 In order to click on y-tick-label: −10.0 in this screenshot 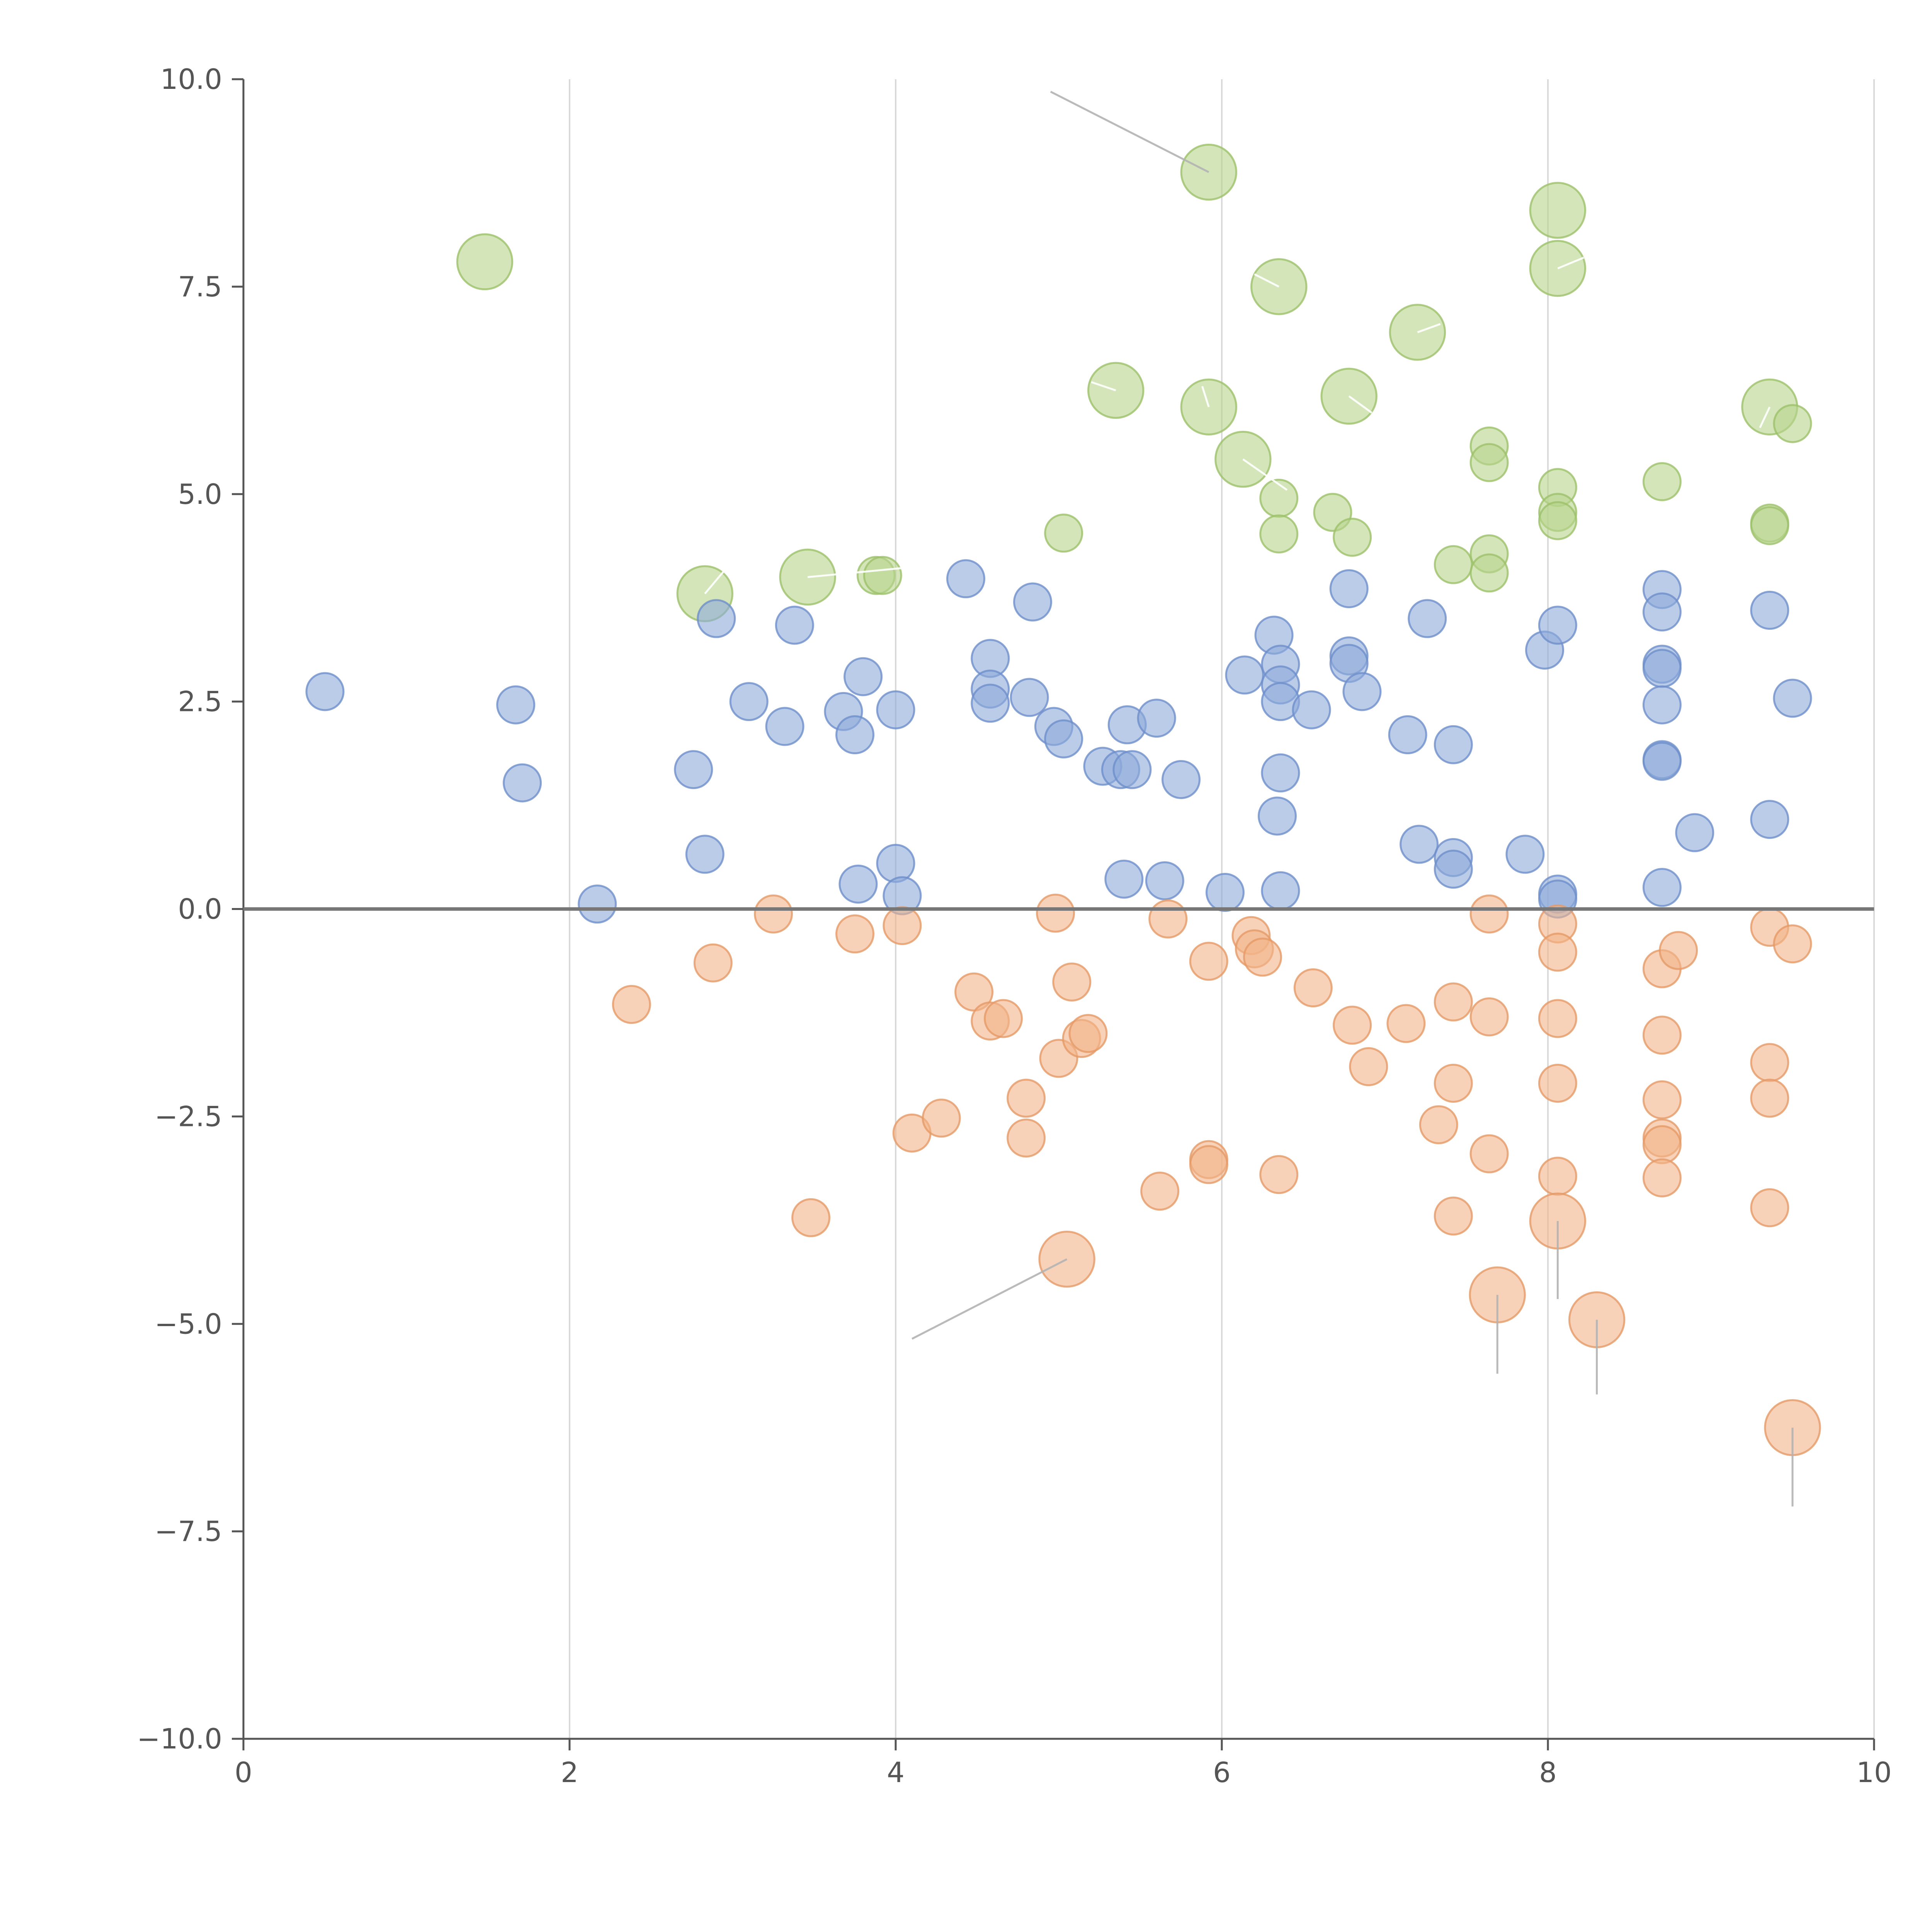, I will do `click(179, 1739)`.